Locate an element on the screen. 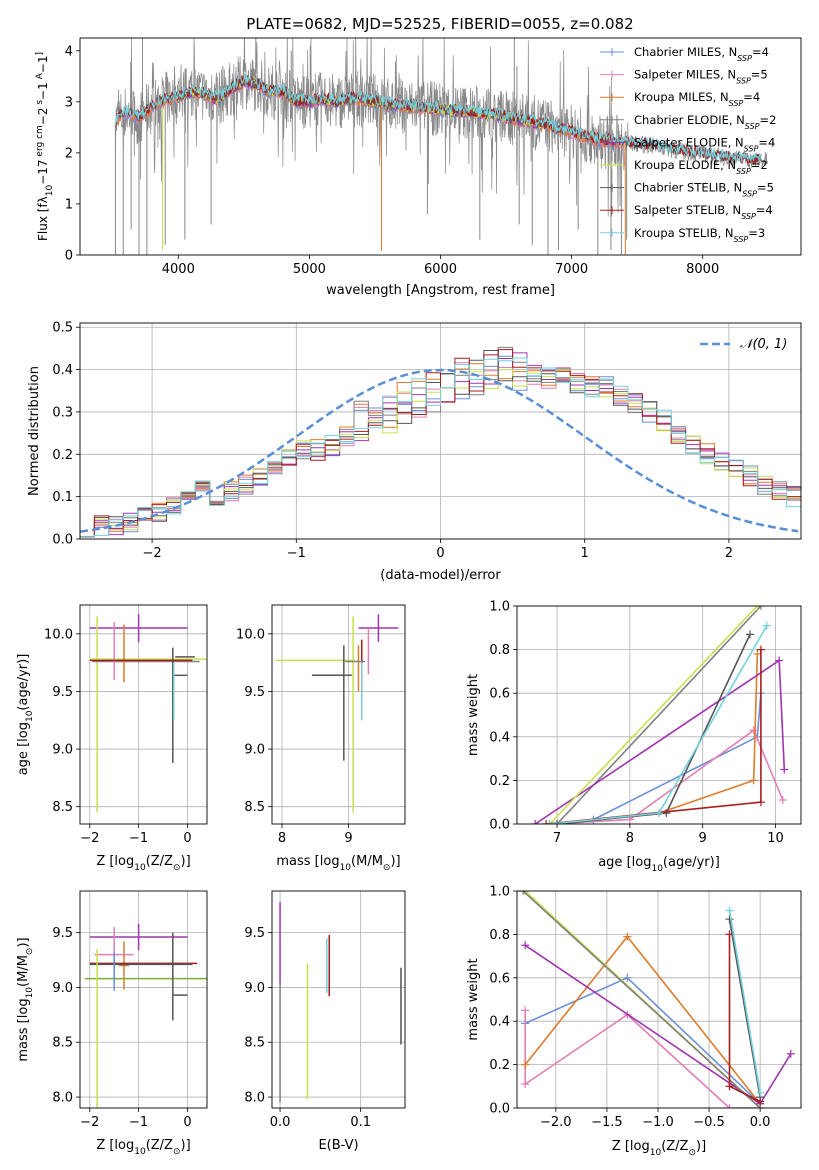 Image resolution: width=819 pixels, height=1170 pixels. weight-marker-kroupa_stelib is located at coordinates (760, 1092).